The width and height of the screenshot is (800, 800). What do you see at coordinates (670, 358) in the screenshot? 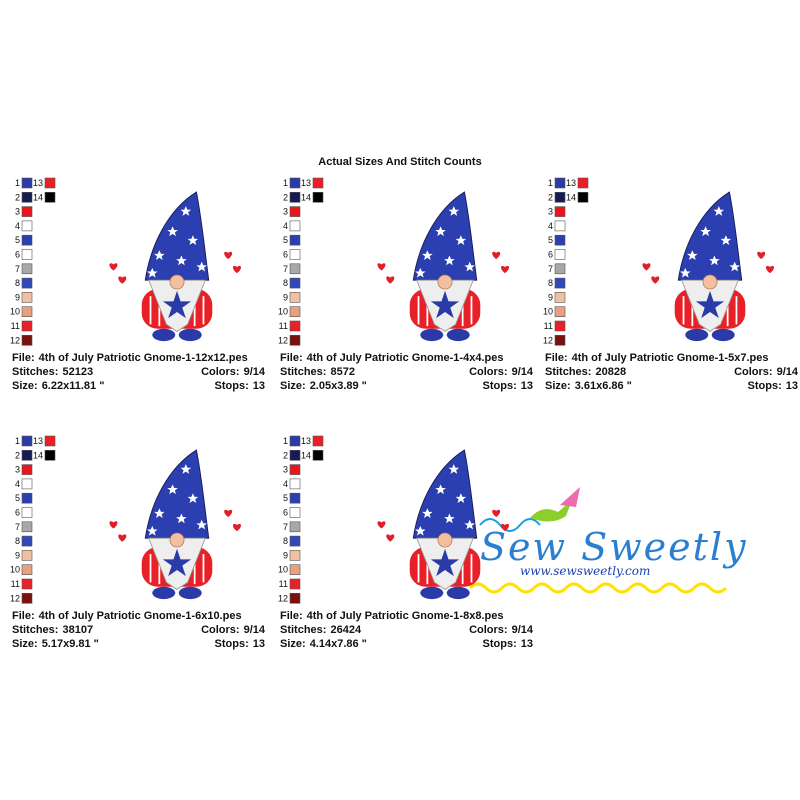
I see `file-name-value: 4th of July Patriotic Gnome-1-5x7.pes` at bounding box center [670, 358].